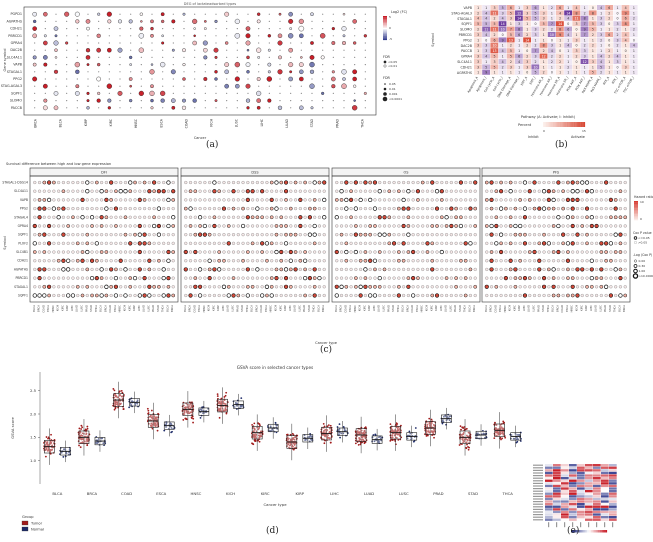  What do you see at coordinates (533, 81) in the screenshot?
I see `col-label: EMT_I` at bounding box center [533, 81].